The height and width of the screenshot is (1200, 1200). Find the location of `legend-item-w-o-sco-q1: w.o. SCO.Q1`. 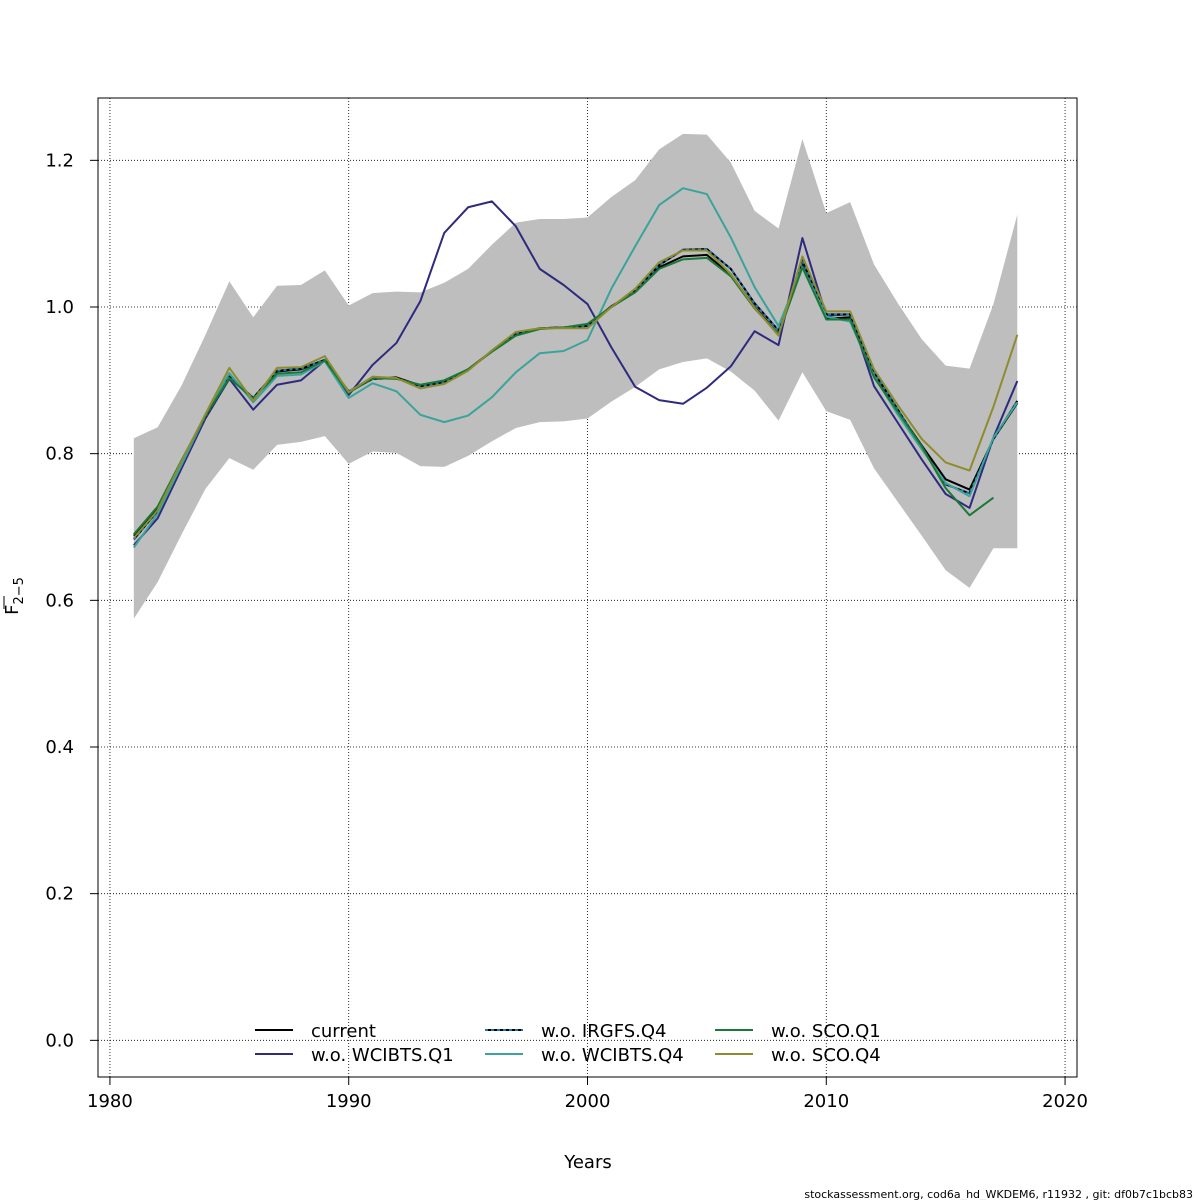

legend-item-w-o-sco-q1: w.o. SCO.Q1 is located at coordinates (798, 1031).